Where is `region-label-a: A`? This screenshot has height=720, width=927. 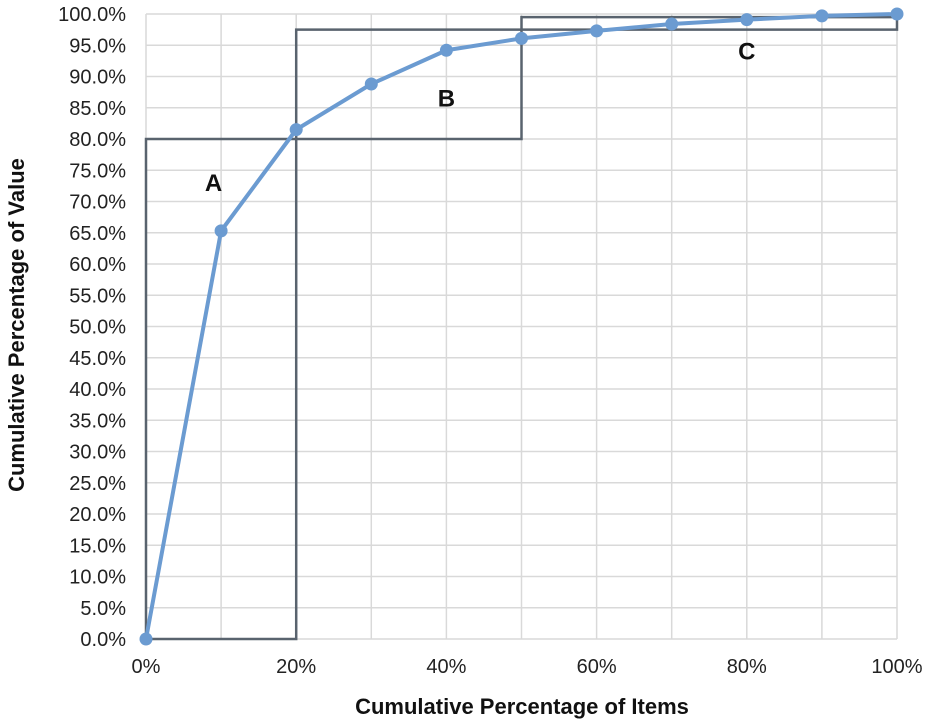
region-label-a: A is located at coordinates (213, 183).